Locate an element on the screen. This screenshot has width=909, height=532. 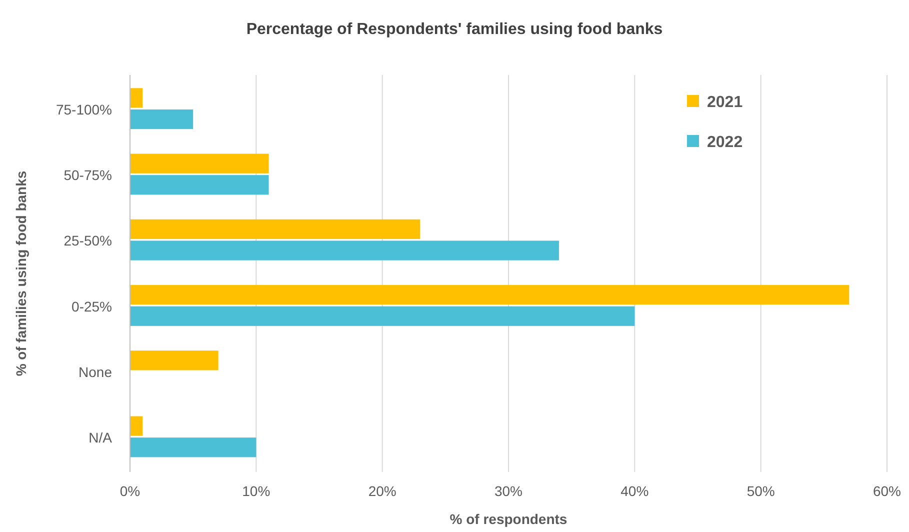
x-axis-title: % of respondents is located at coordinates (509, 519).